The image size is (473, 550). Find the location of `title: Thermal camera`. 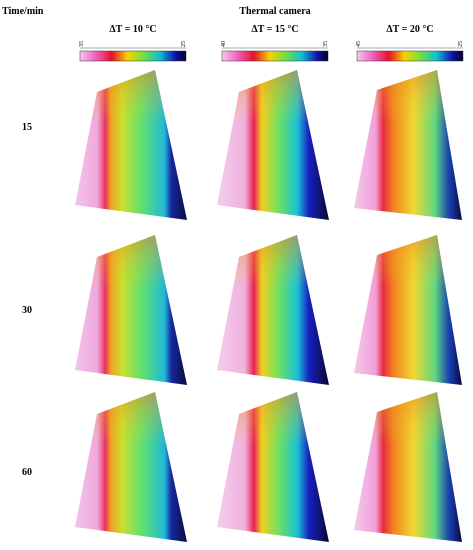

title: Thermal camera is located at coordinates (274, 11).